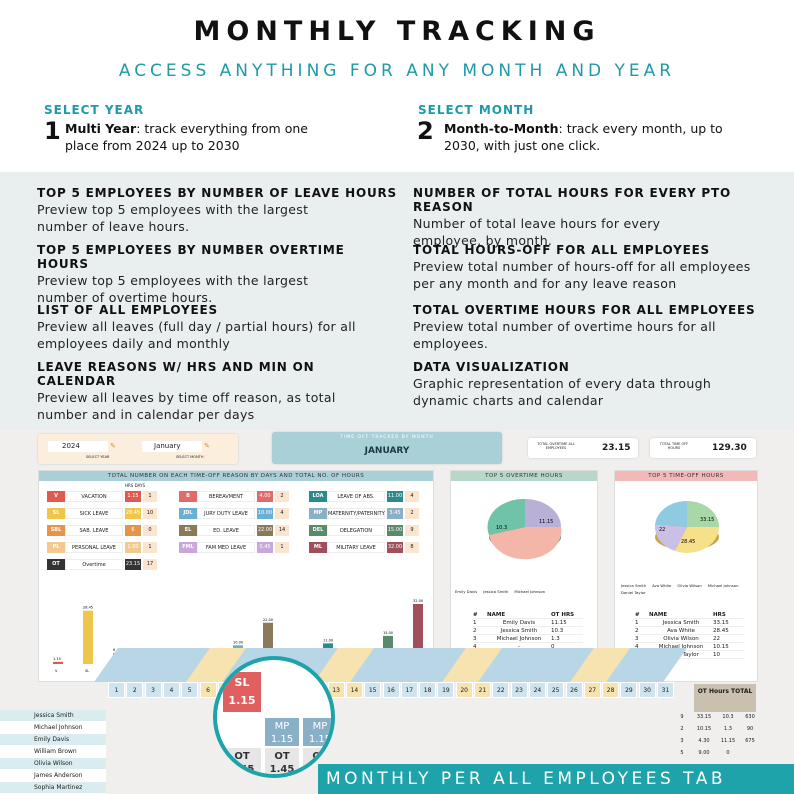 This screenshot has height=794, width=794. What do you see at coordinates (723, 585) in the screenshot?
I see `legend-item: Michael Johnson` at bounding box center [723, 585].